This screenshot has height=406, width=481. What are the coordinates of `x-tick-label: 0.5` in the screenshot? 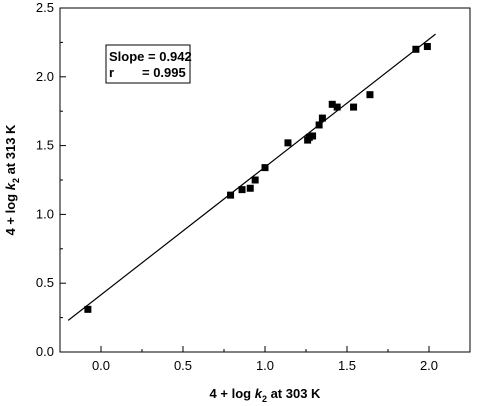 It's located at (183, 365).